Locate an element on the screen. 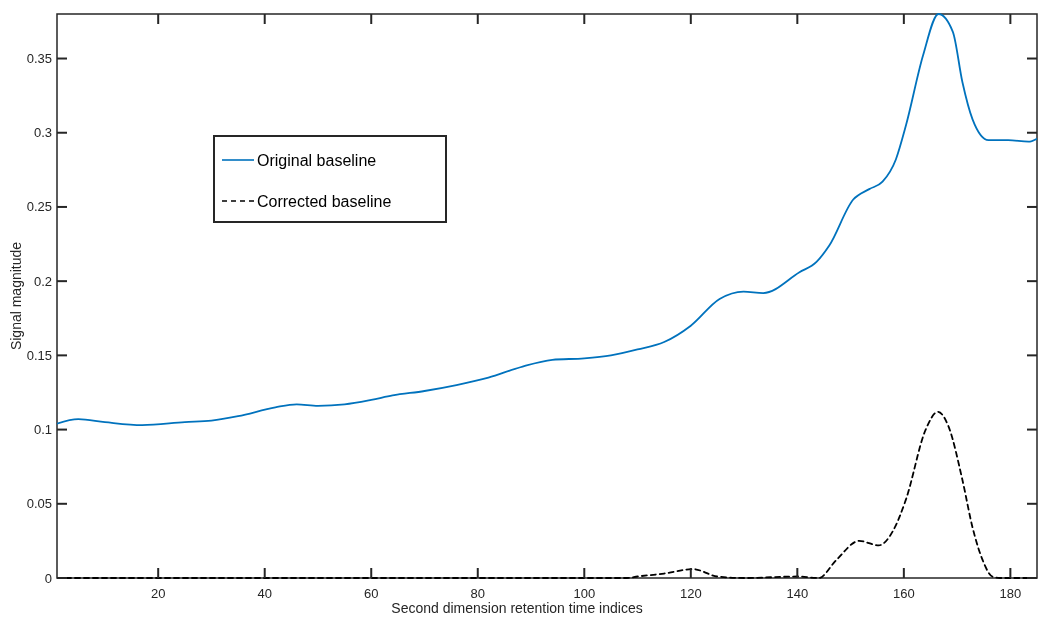 This screenshot has width=1040, height=617. x-tick-label: 20 is located at coordinates (158, 593).